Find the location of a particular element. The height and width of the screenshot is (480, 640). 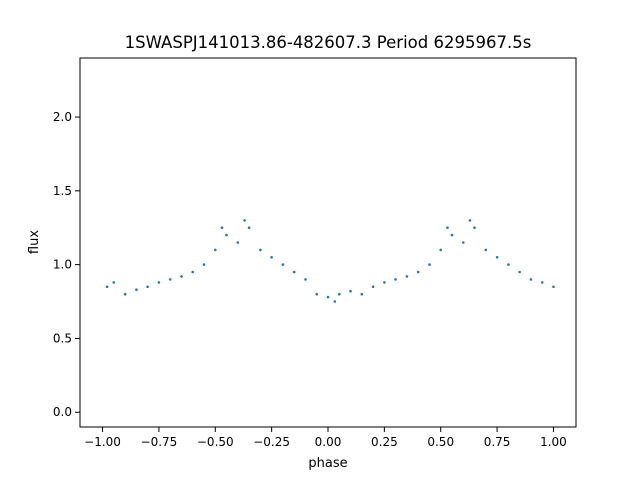

x-tick-label: −0.75 is located at coordinates (159, 442).